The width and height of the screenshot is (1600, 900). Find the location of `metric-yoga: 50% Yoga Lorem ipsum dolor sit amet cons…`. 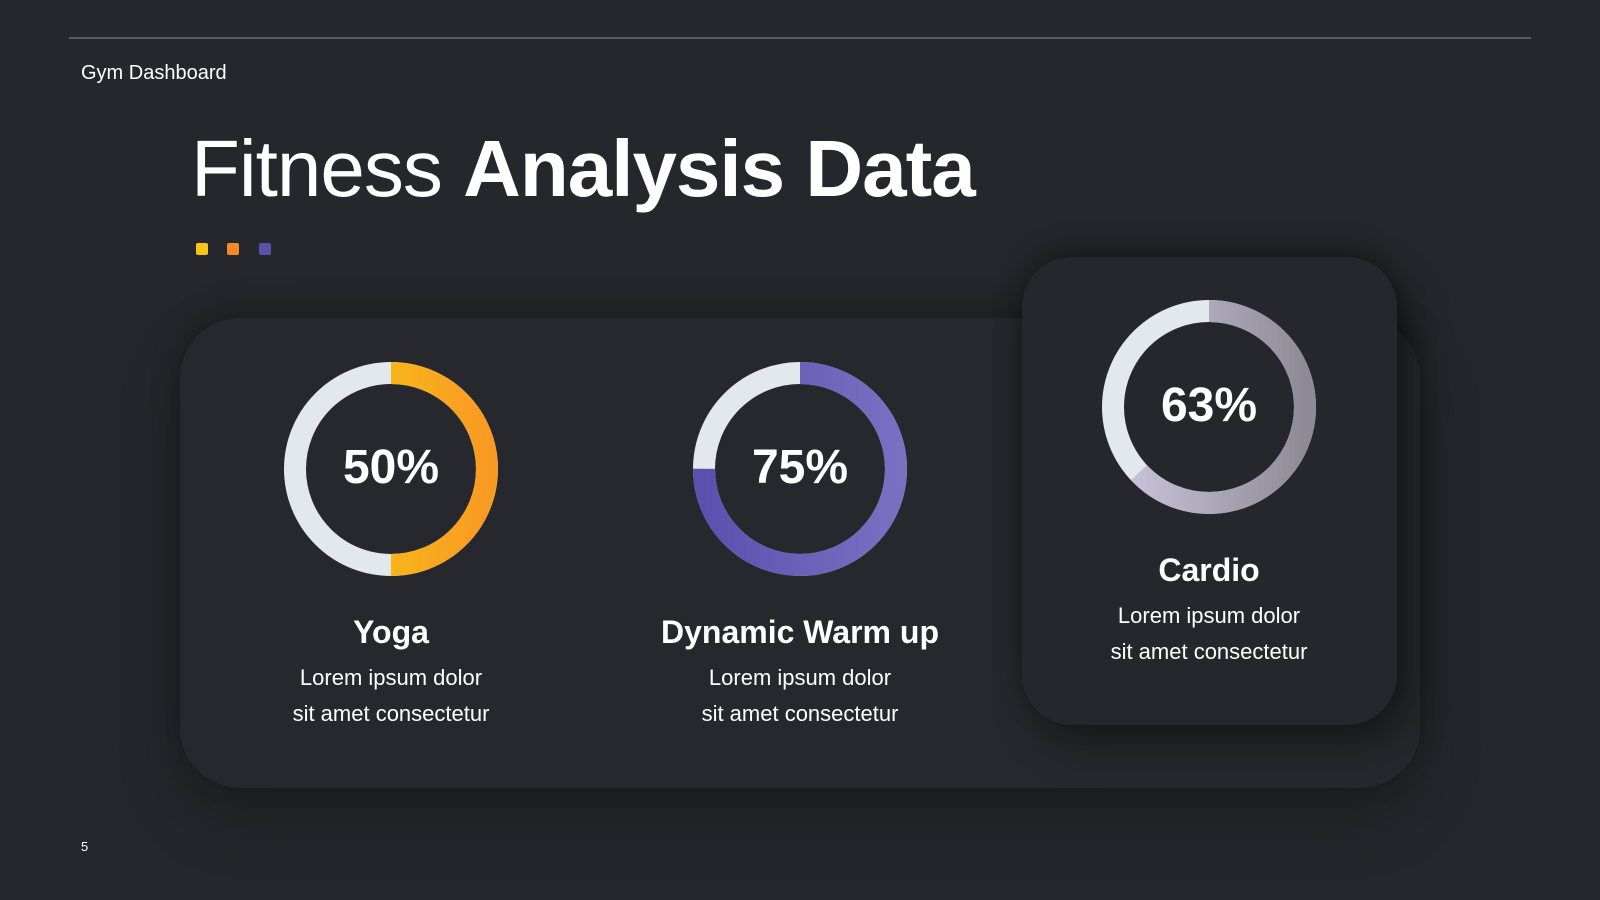

metric-yoga: 50% Yoga Lorem ipsum dolor sit amet cons… is located at coordinates (391, 552).